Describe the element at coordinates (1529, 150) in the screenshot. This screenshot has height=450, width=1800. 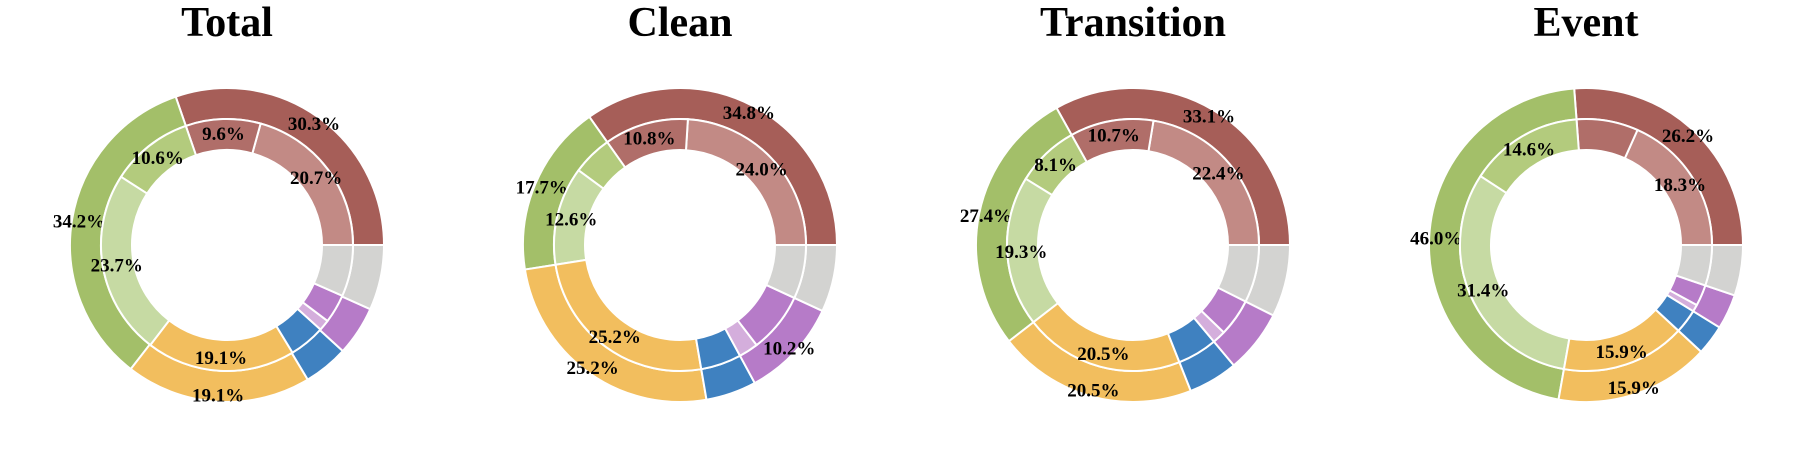
I see `inner-ring-label: 14.6%` at that location.